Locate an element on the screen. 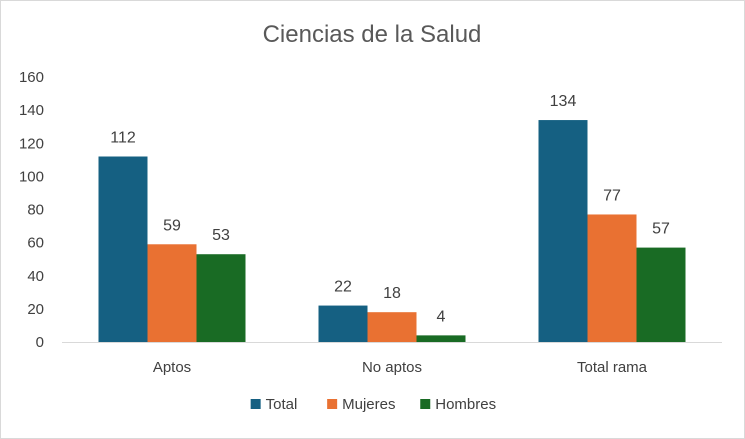 This screenshot has width=745, height=439. y-tick-label: 0 is located at coordinates (40, 342).